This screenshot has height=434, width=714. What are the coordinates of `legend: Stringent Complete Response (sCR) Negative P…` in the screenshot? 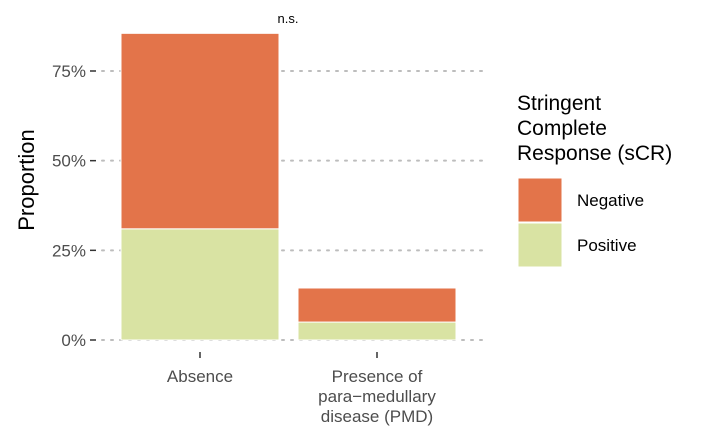 It's located at (594, 180).